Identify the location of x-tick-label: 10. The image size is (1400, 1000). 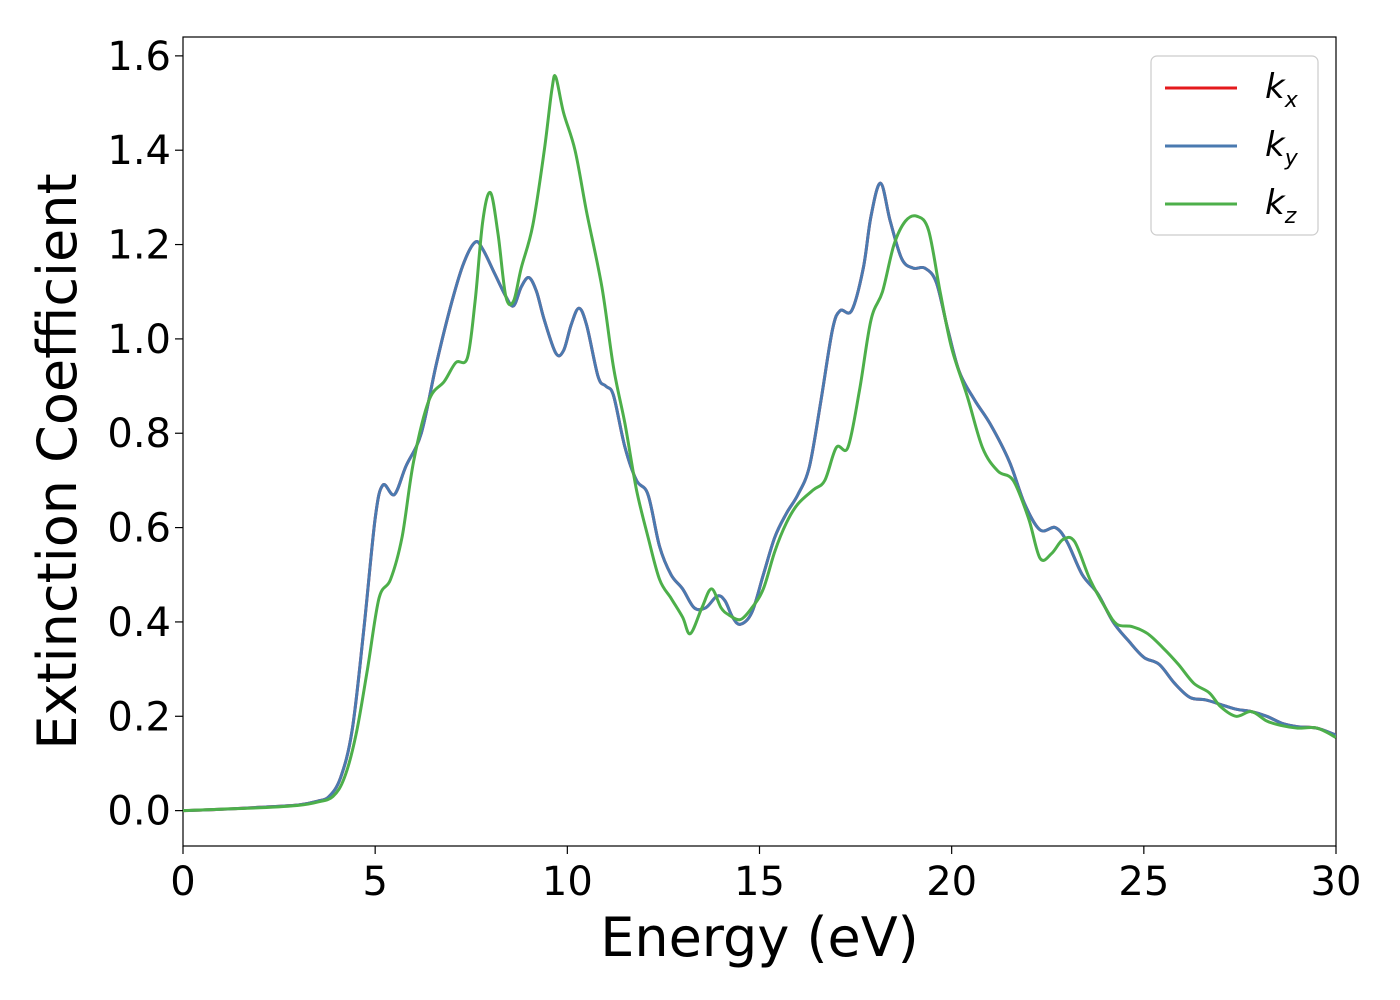
(567, 882).